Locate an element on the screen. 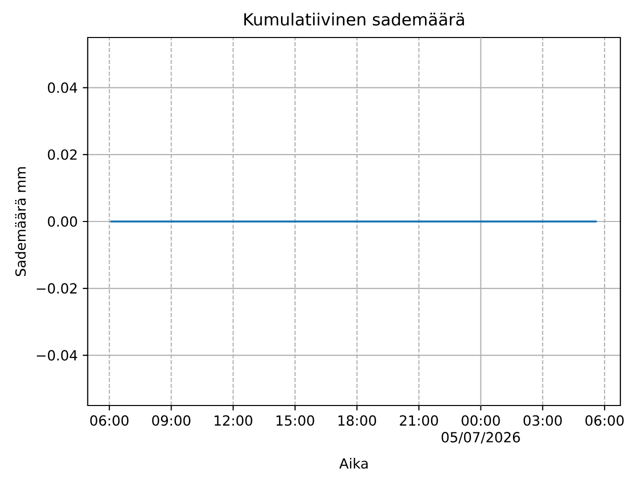 This screenshot has width=640, height=480. y-tick-label: −0.04 is located at coordinates (57, 355).